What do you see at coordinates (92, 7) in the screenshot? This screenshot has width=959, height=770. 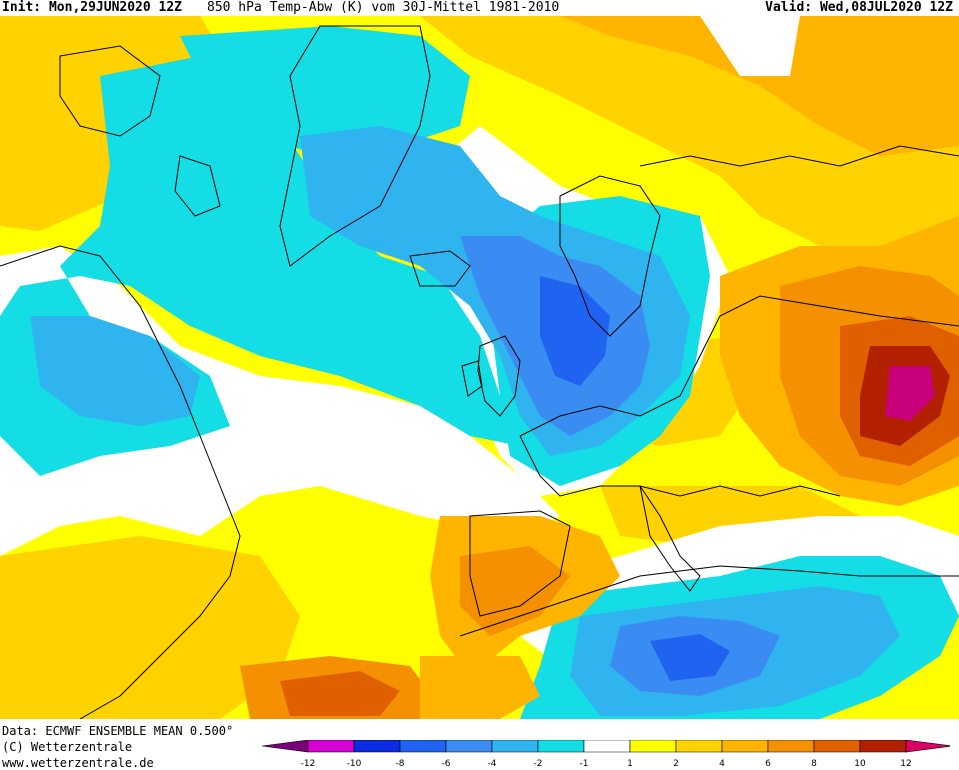 I see `init-time-label: Init: Mon,29JUN2020 12Z` at bounding box center [92, 7].